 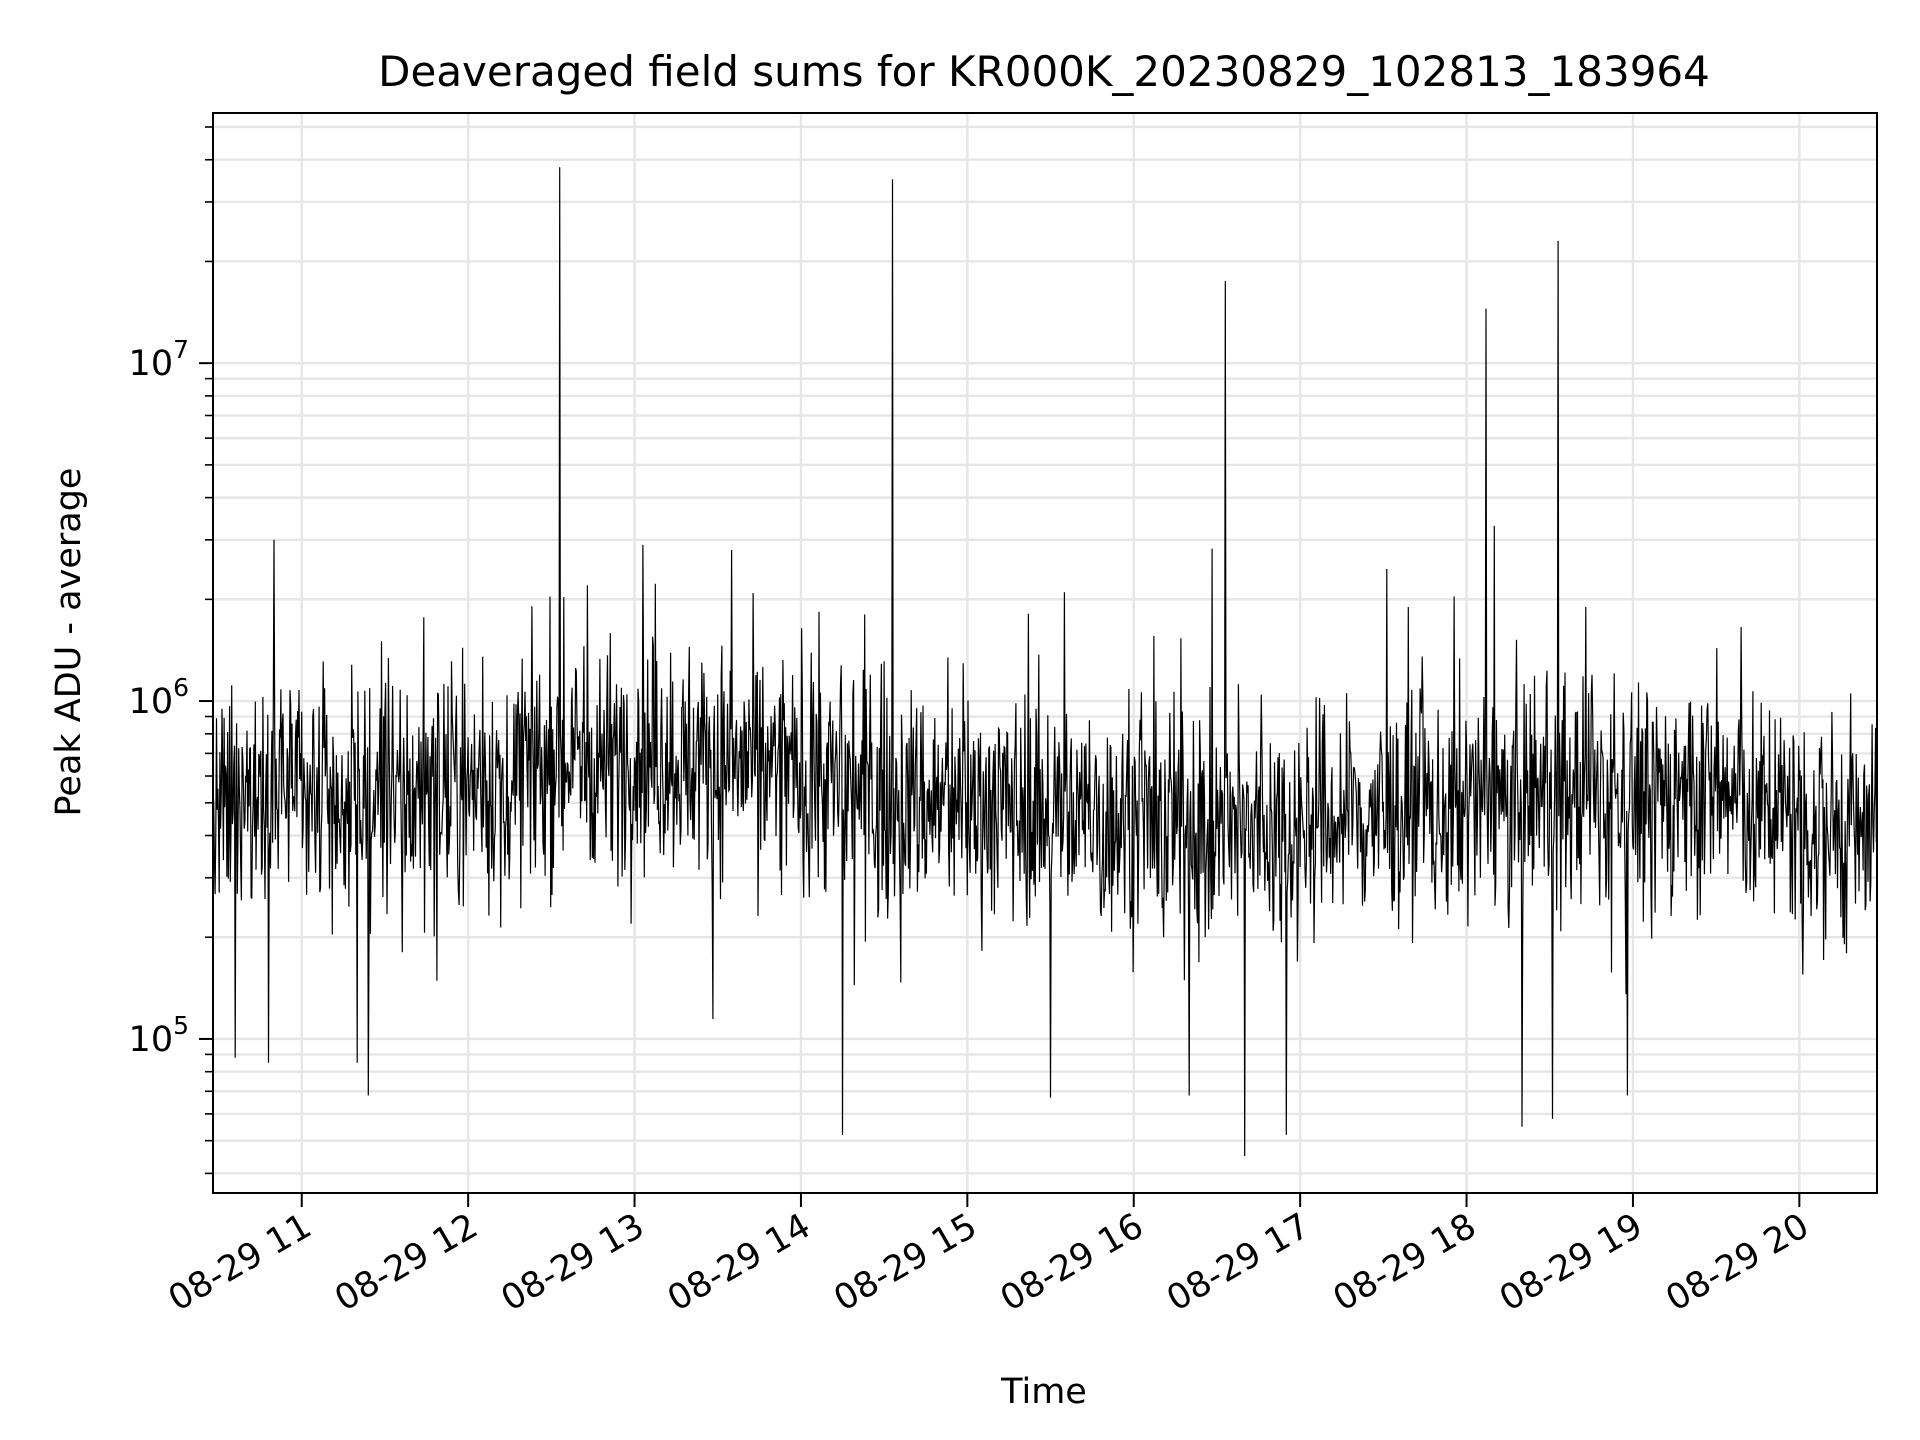 What do you see at coordinates (159, 697) in the screenshot?
I see `y-tick-label: 10⁶` at bounding box center [159, 697].